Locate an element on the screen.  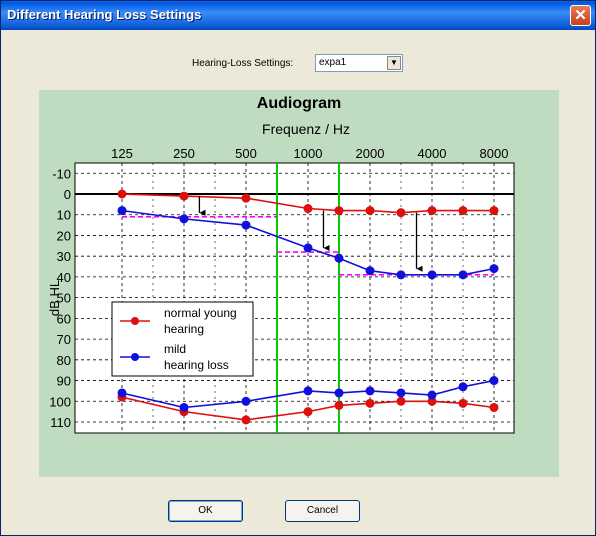
y-tick-label: 30 is located at coordinates (64, 256).